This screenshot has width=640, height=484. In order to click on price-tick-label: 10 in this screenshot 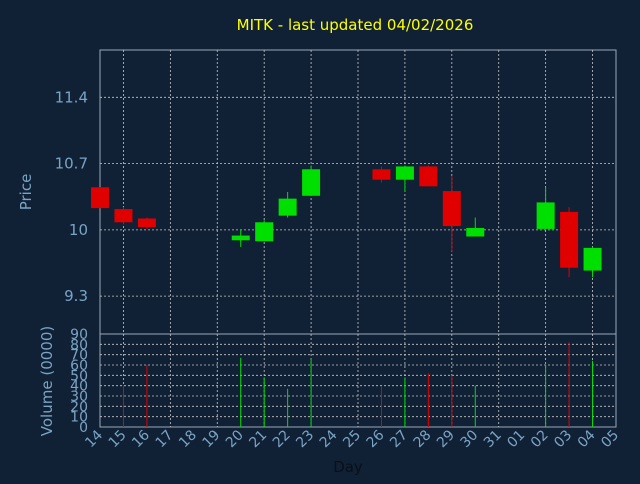, I will do `click(78, 230)`.